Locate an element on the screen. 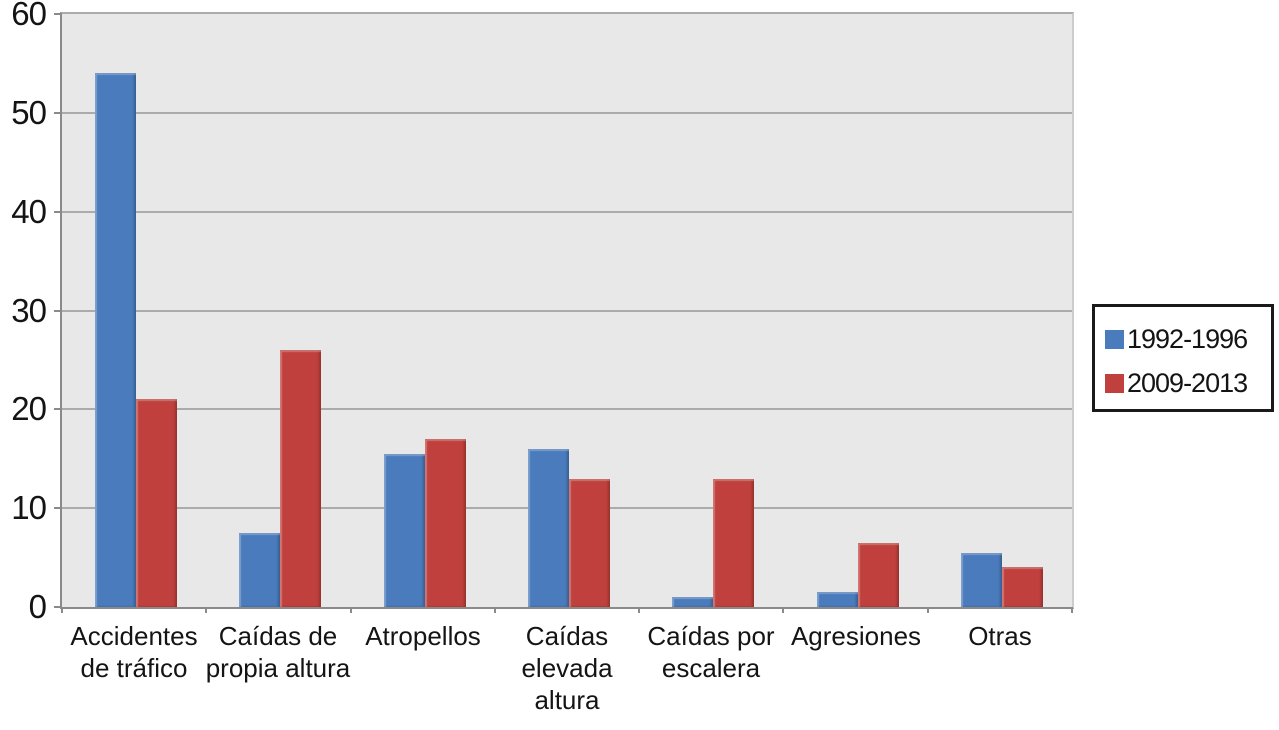  y-tick-label-10: 10 is located at coordinates (29, 507).